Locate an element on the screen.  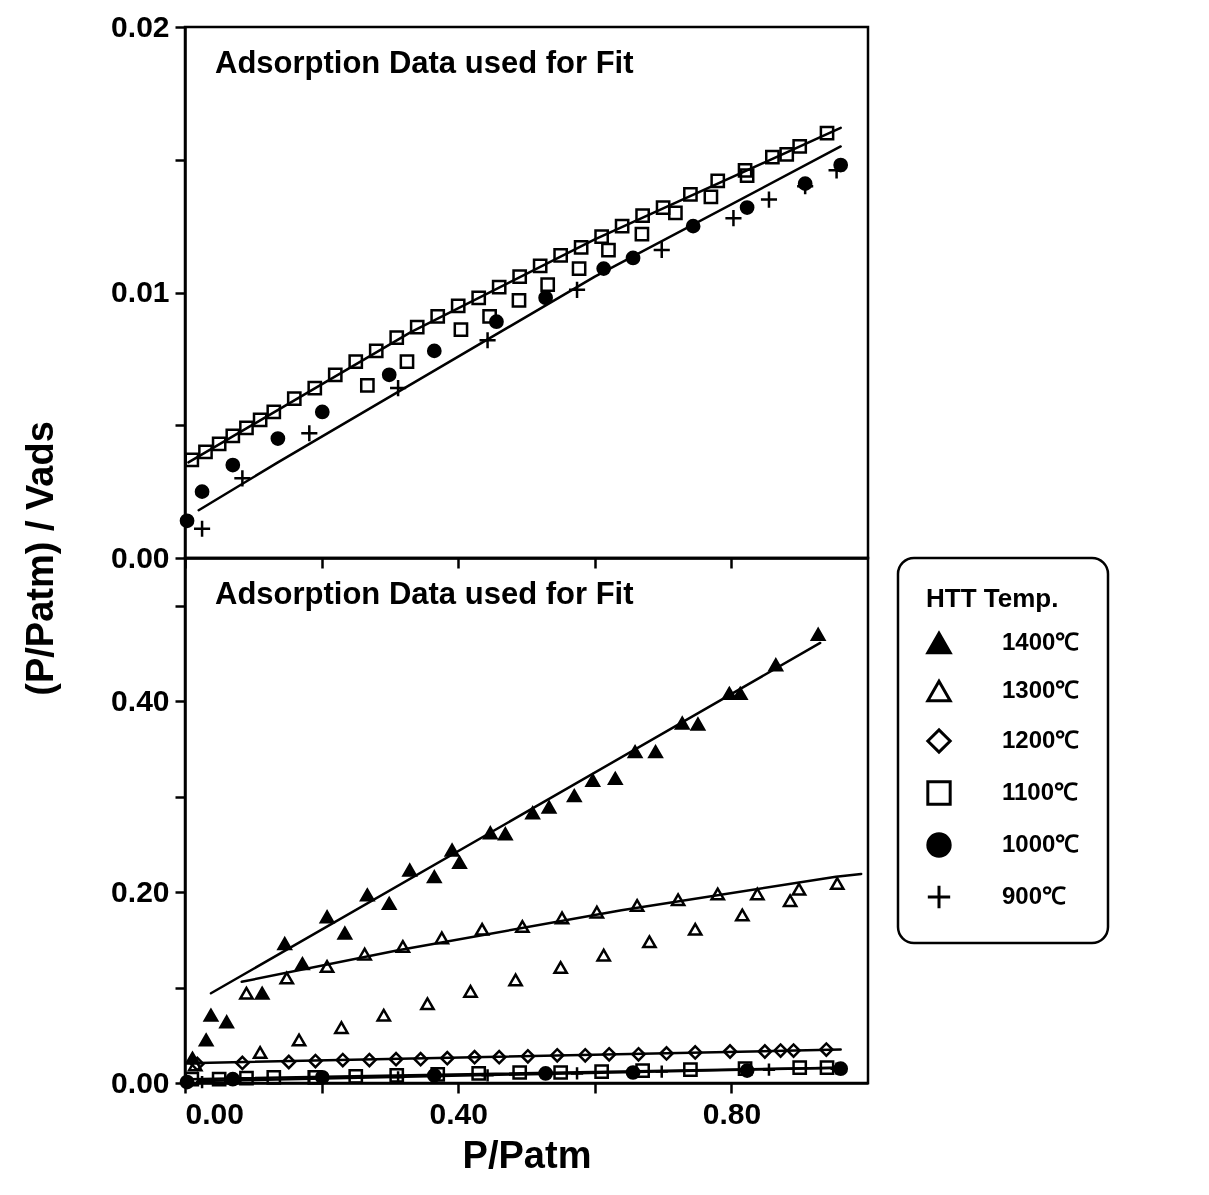
y-tick-label: 0.02 is located at coordinates (140, 26).